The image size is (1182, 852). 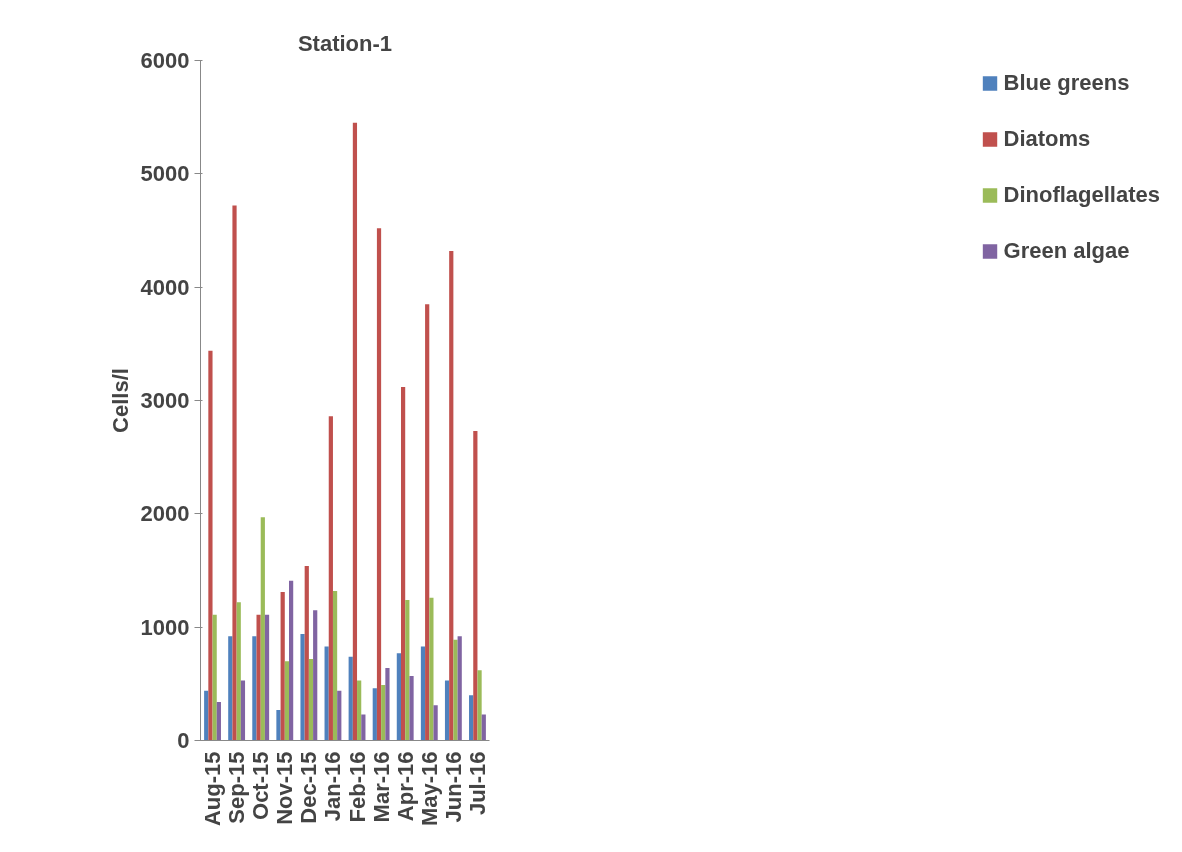 What do you see at coordinates (261, 785) in the screenshot?
I see `x-tick-label: Oct-15` at bounding box center [261, 785].